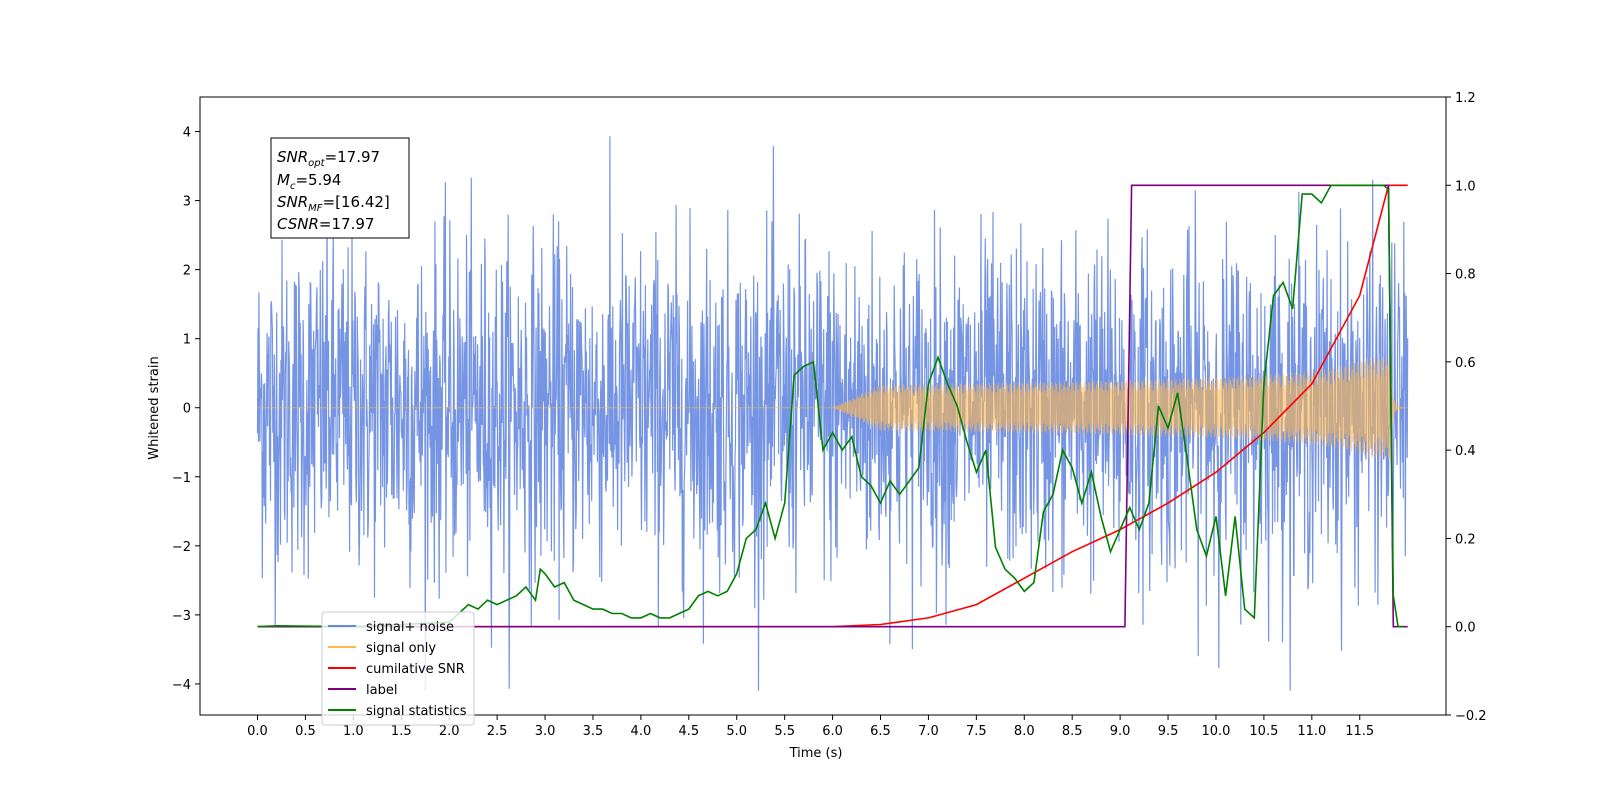 This screenshot has height=800, width=1600. I want to click on y-left-tick-label: −4, so click(181, 685).